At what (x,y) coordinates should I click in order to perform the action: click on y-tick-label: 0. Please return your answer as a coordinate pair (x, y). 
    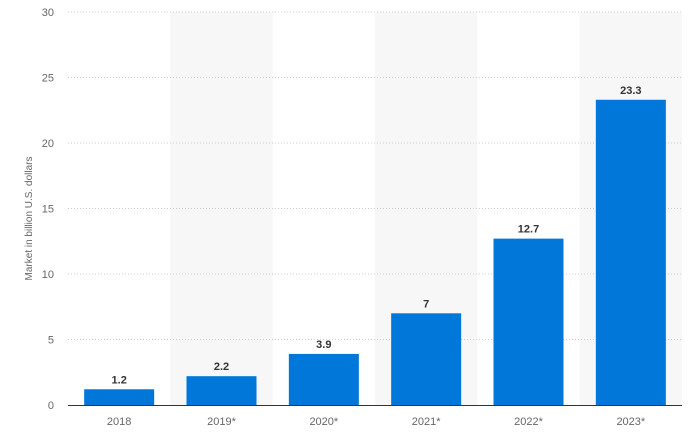
    Looking at the image, I should click on (51, 406).